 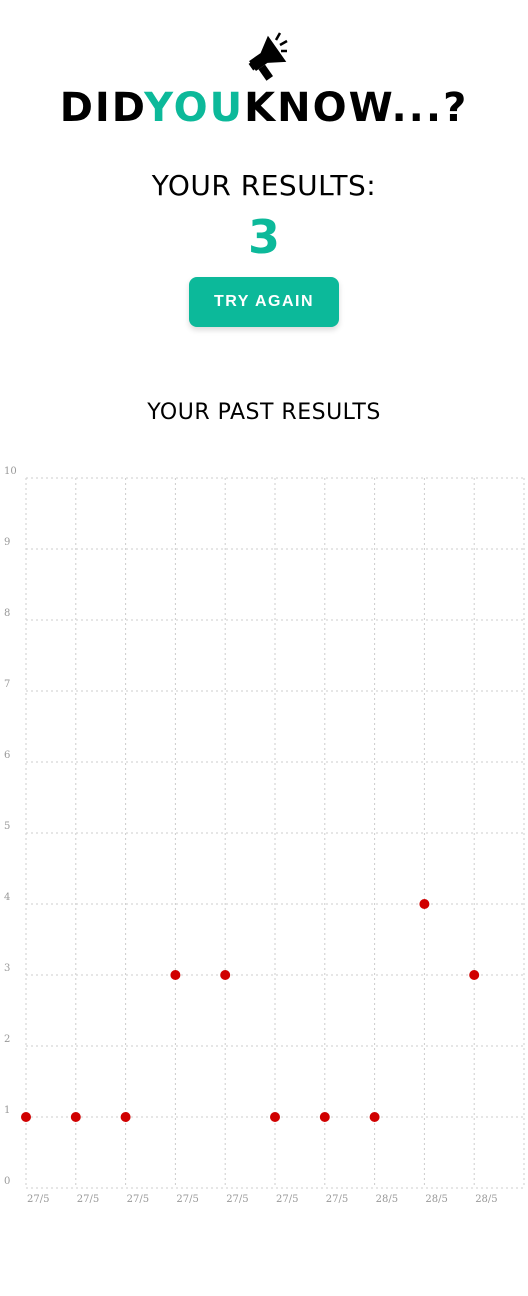 What do you see at coordinates (7, 542) in the screenshot?
I see `y-tick-label: 9` at bounding box center [7, 542].